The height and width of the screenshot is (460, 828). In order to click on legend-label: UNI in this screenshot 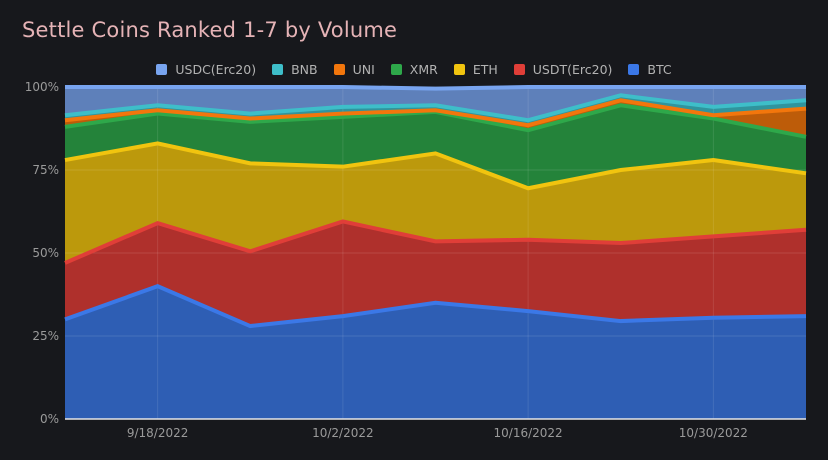, I will do `click(363, 69)`.